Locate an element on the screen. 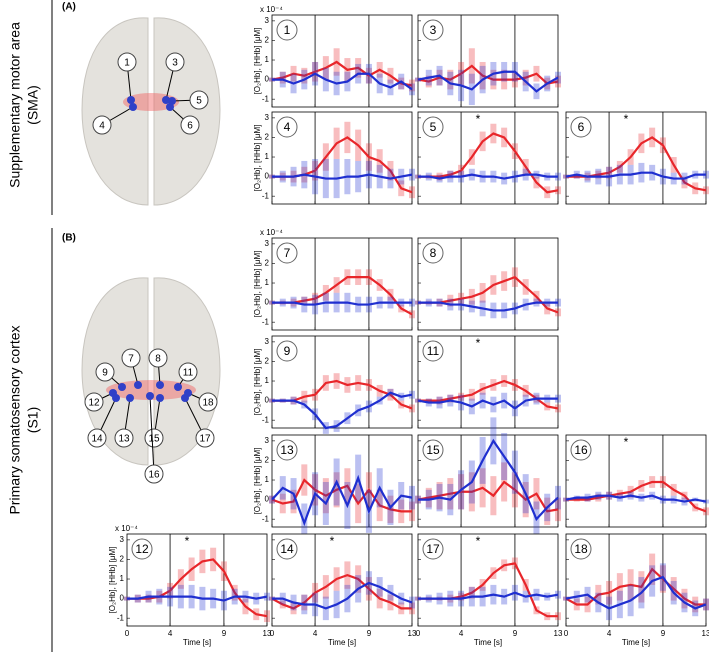 The image size is (709, 652). channel-label: 4 is located at coordinates (102, 126).